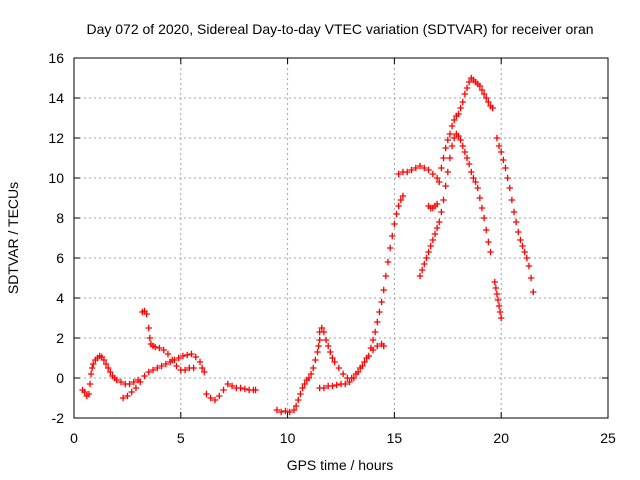  Describe the element at coordinates (58, 418) in the screenshot. I see `y-tick-label: -2` at that location.